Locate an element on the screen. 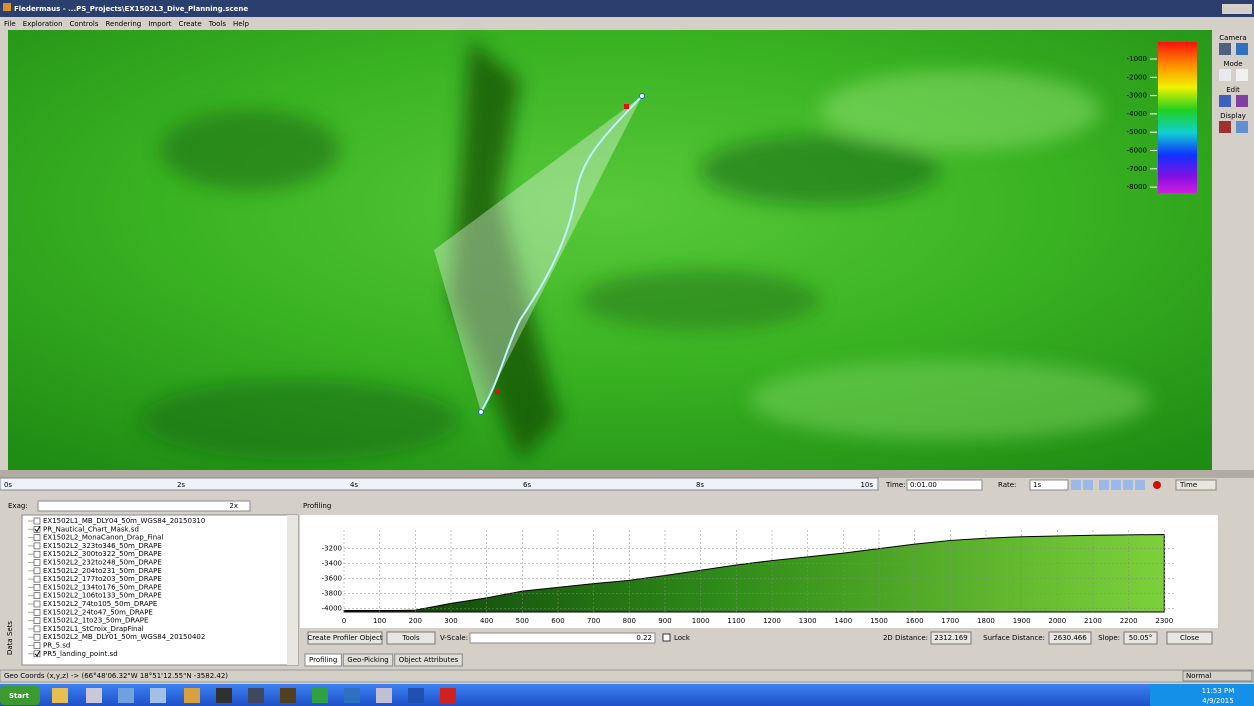 The height and width of the screenshot is (706, 1254). lock-checkbox is located at coordinates (666, 637).